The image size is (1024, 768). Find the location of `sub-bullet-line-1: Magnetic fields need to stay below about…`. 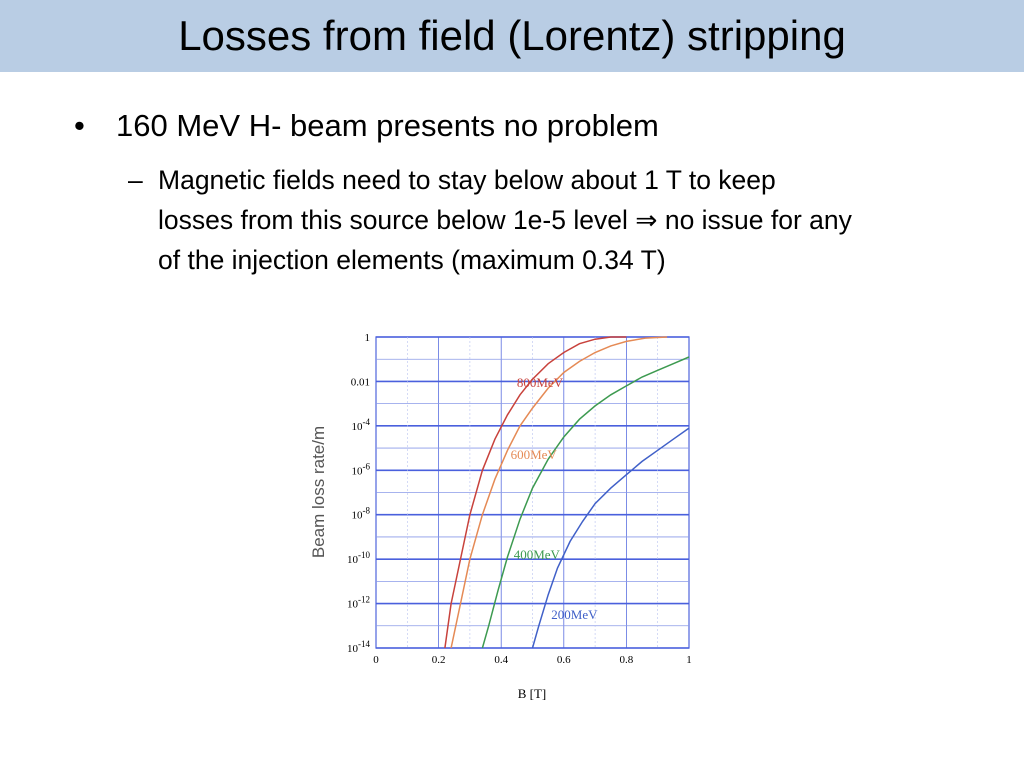

sub-bullet-line-1: Magnetic fields need to stay below about… is located at coordinates (467, 180).